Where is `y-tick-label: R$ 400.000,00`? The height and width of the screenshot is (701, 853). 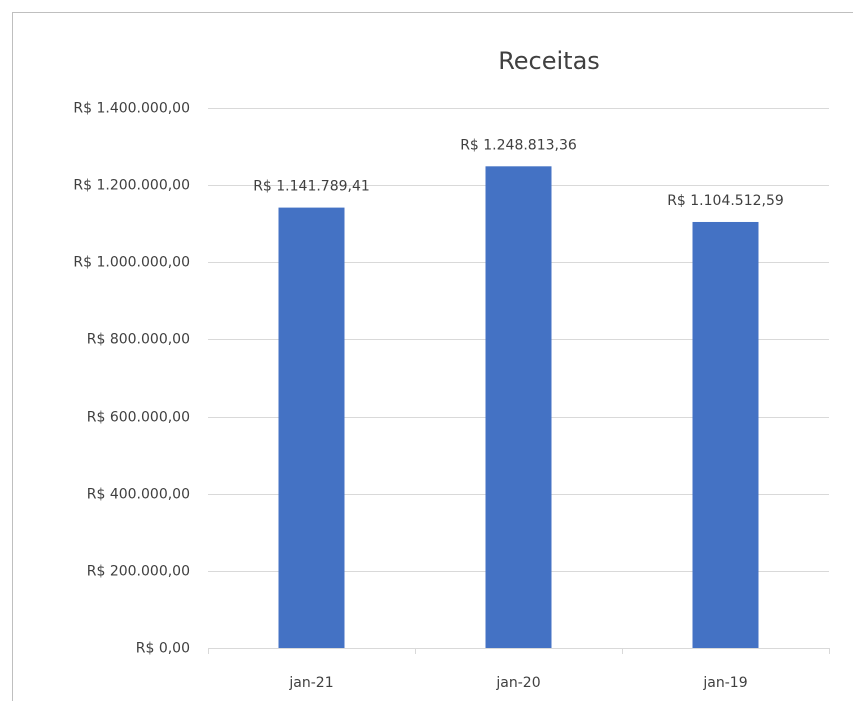
y-tick-label: R$ 400.000,00 is located at coordinates (138, 495).